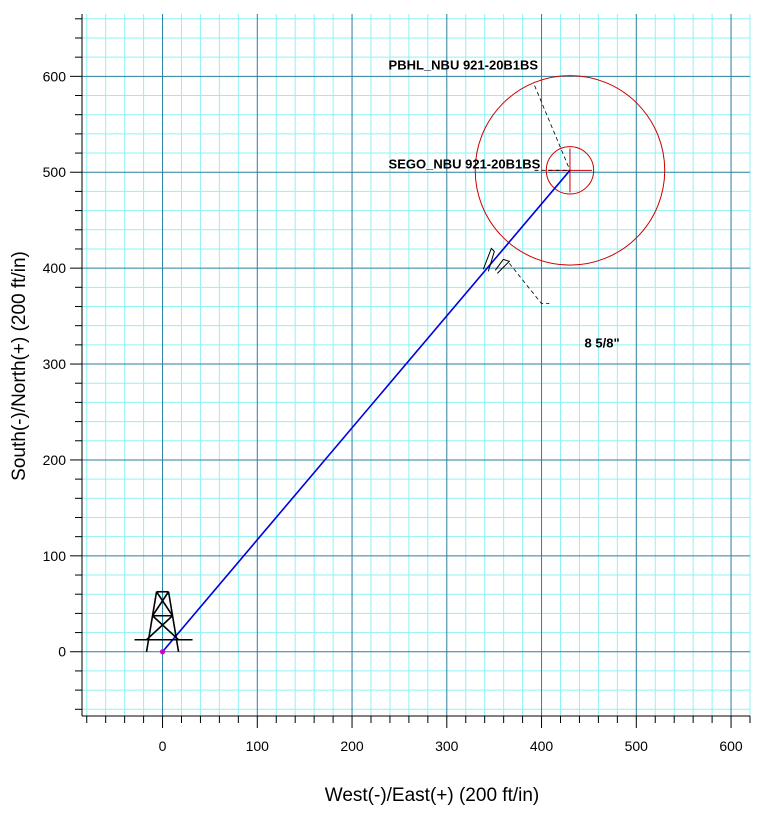  Describe the element at coordinates (55, 76) in the screenshot. I see `y-tick-label: 600` at that location.